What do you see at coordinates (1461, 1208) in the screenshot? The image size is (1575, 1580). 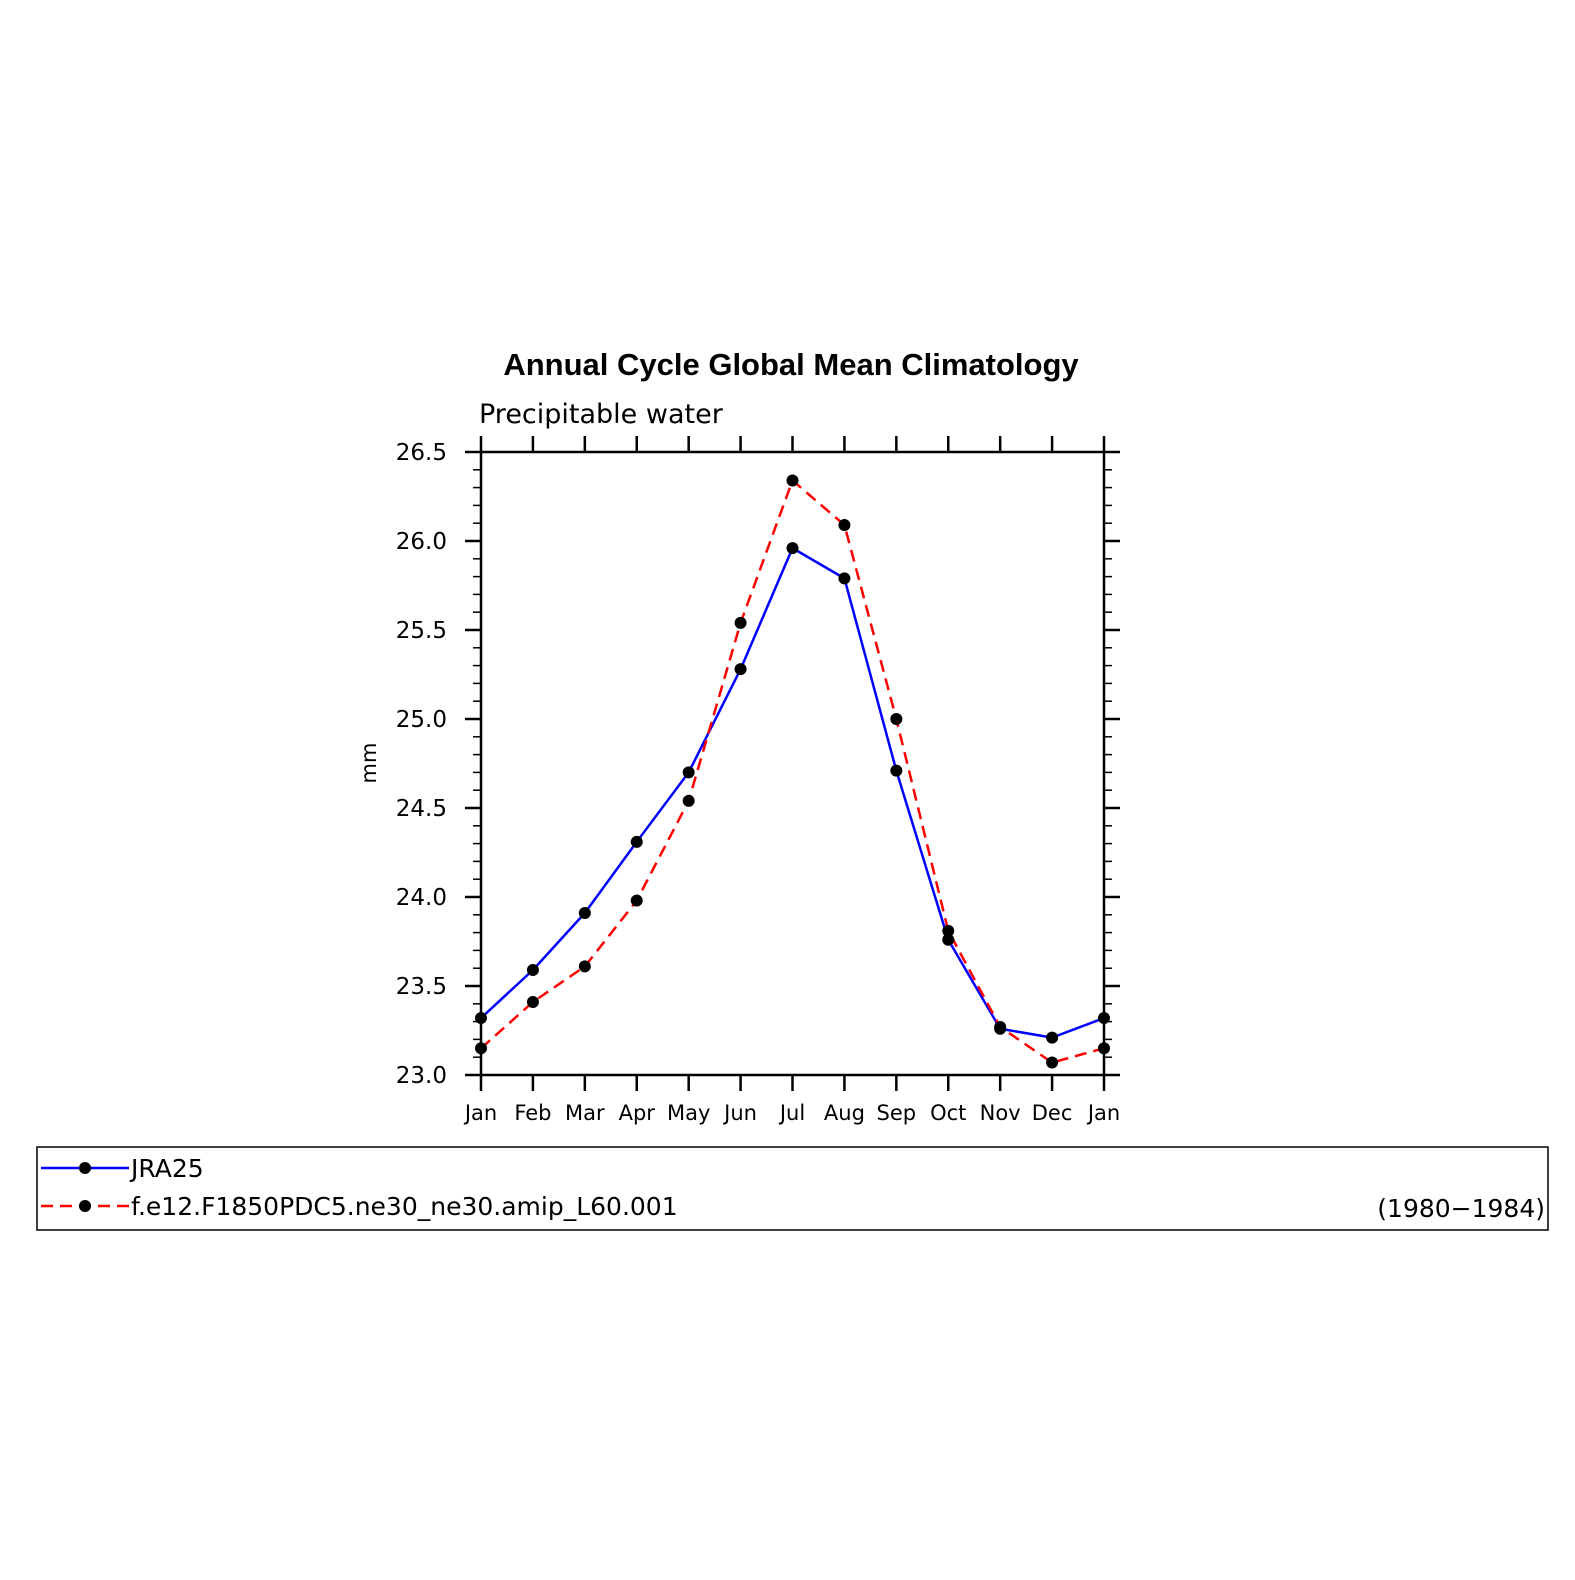 I see `legend-period-note: (1980−1984)` at bounding box center [1461, 1208].